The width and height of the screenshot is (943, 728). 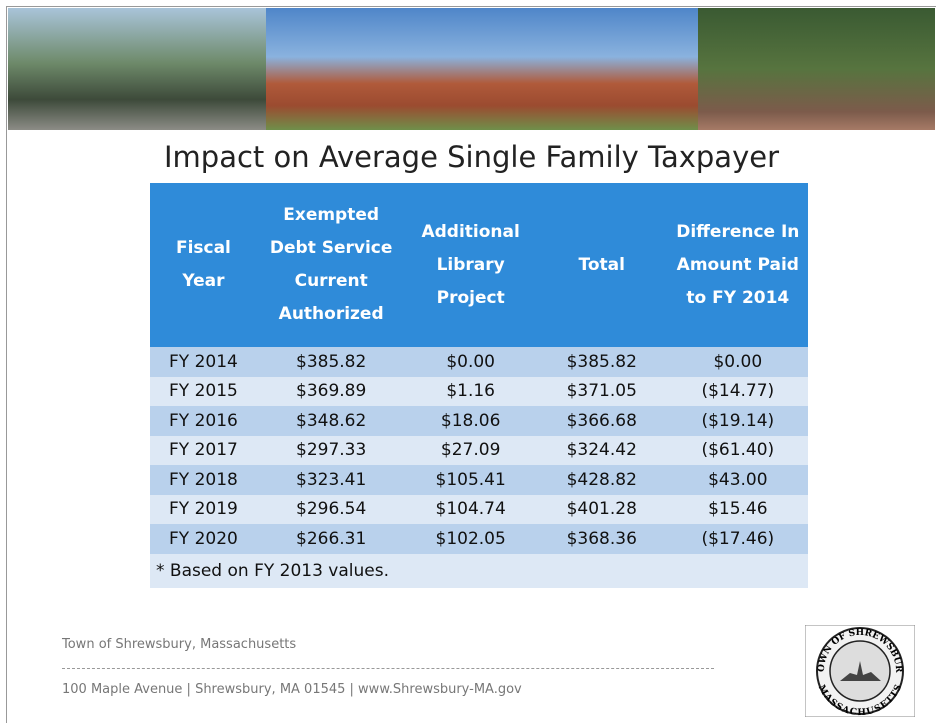 What do you see at coordinates (203, 480) in the screenshot?
I see `table-cell: FY 2018` at bounding box center [203, 480].